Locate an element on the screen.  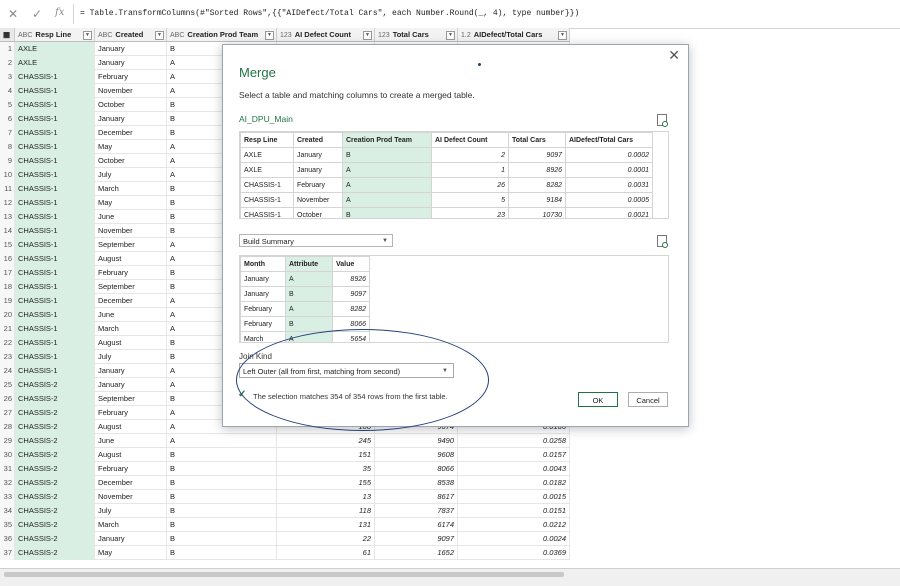
cell-aidefect-total-cars: 0.0182 is located at coordinates (514, 483).